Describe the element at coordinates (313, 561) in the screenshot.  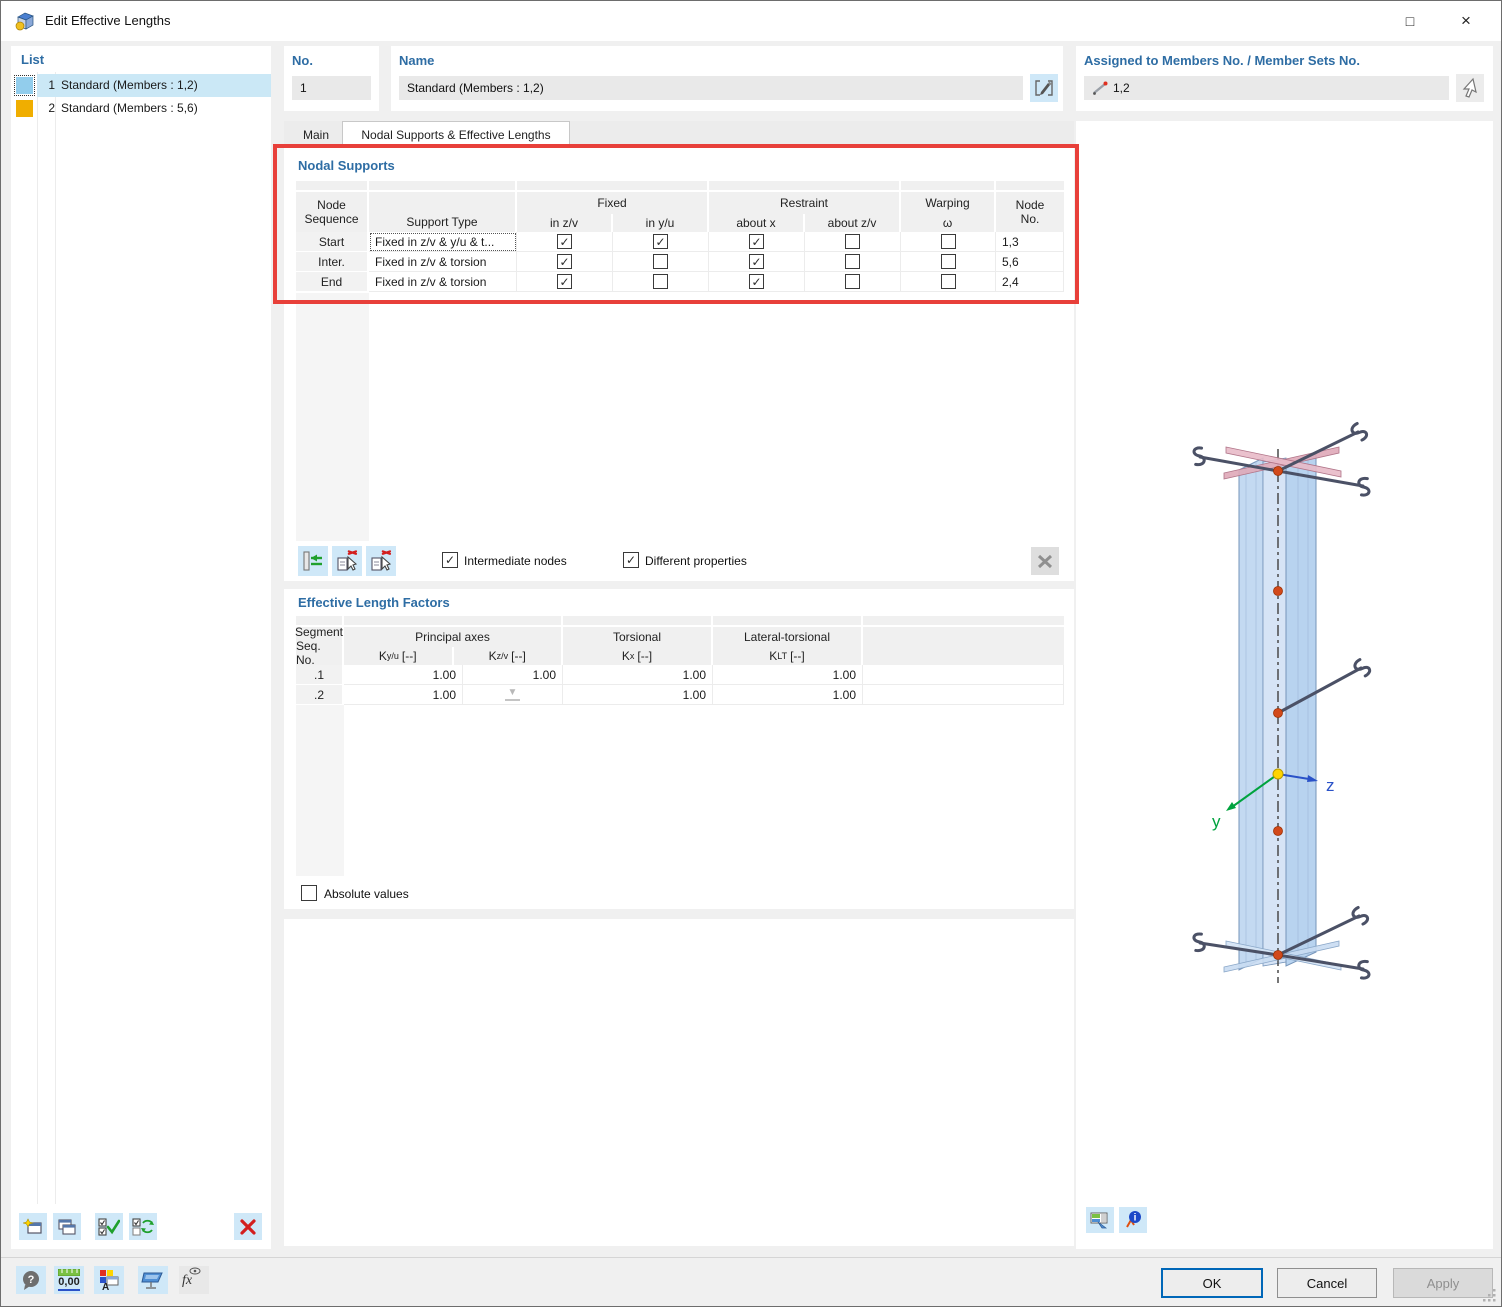
I see `insert-node-button` at that location.